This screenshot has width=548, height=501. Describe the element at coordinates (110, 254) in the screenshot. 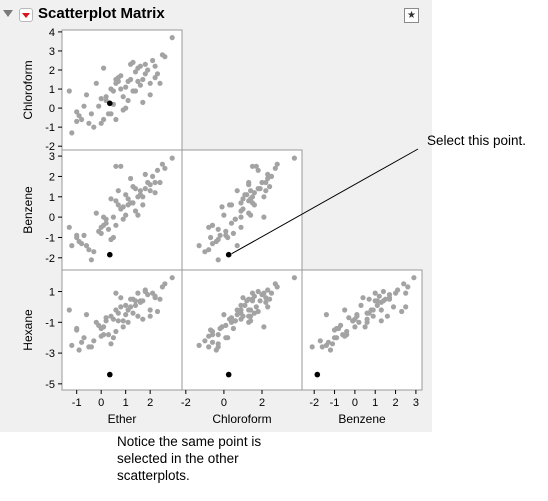

I see `selected-point` at that location.